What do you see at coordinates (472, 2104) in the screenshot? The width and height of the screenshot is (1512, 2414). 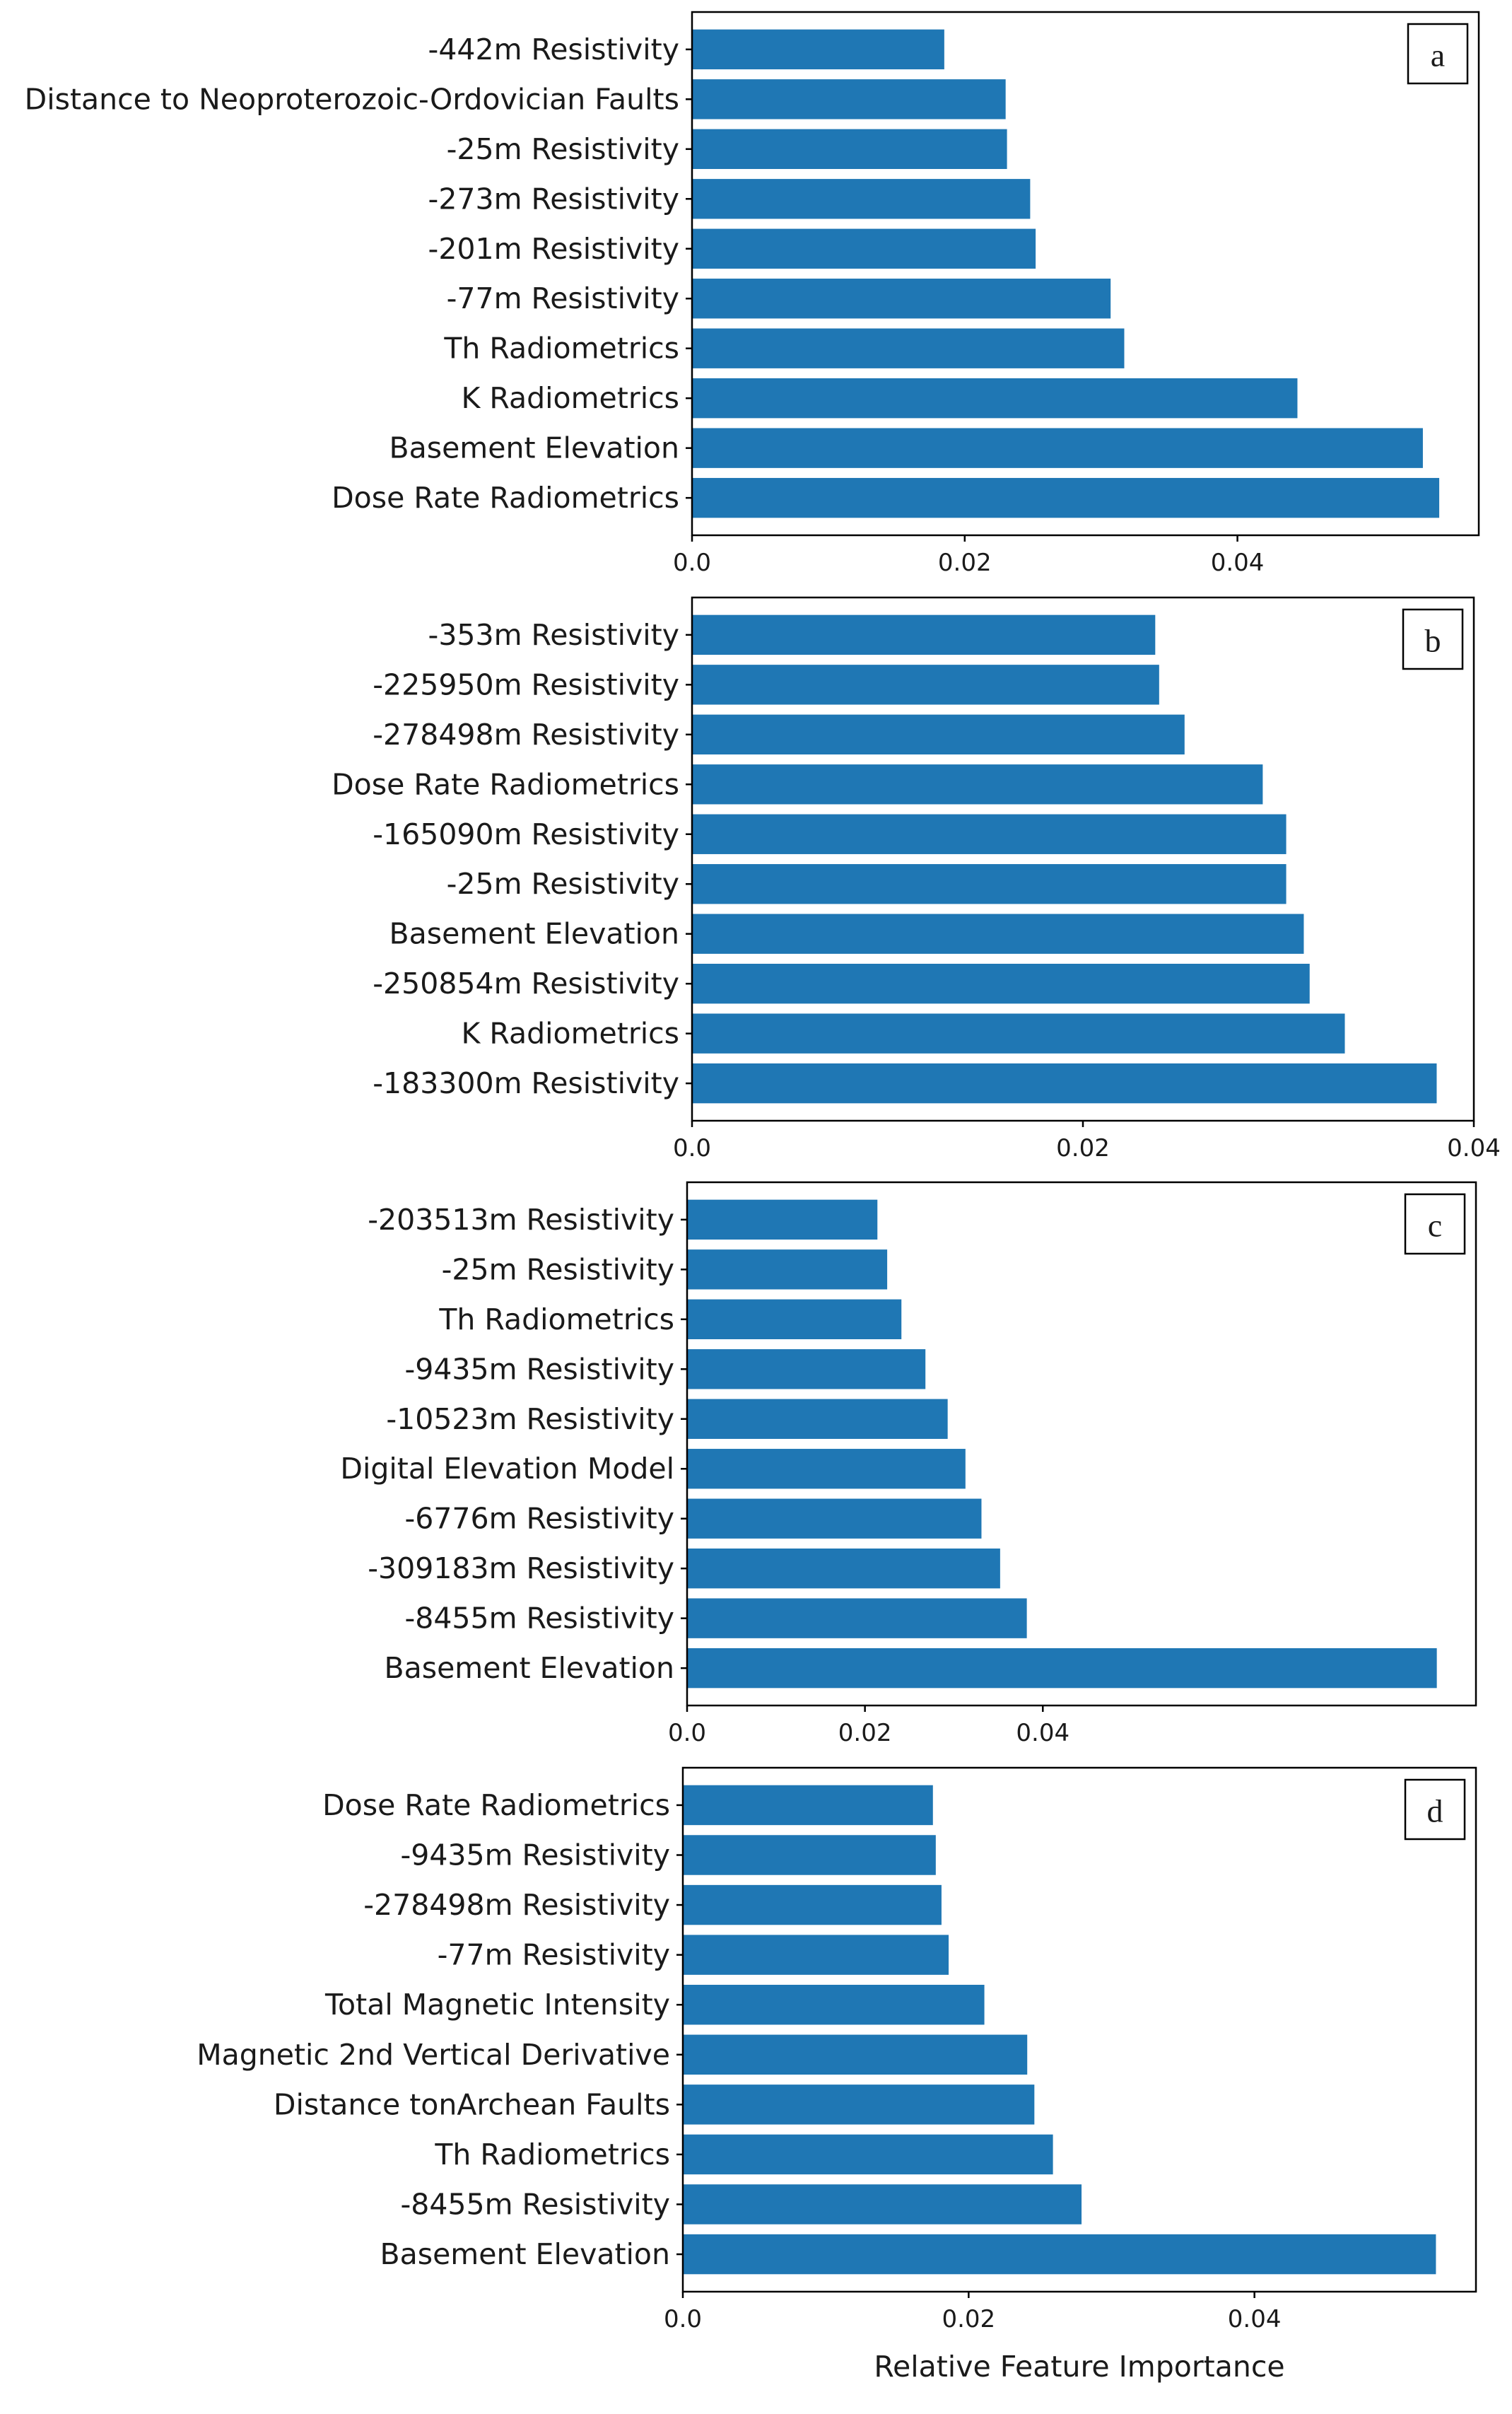 I see `category-label: Distance tonArchean Faults` at bounding box center [472, 2104].